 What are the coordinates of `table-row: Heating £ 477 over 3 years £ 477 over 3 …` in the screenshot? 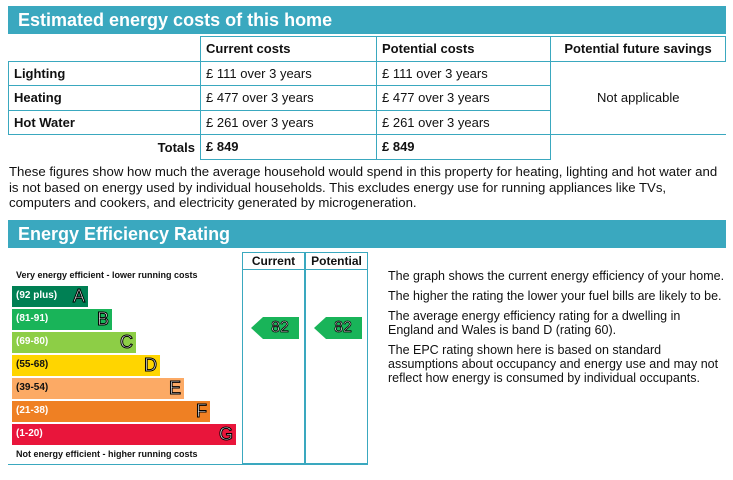 It's located at (367, 98).